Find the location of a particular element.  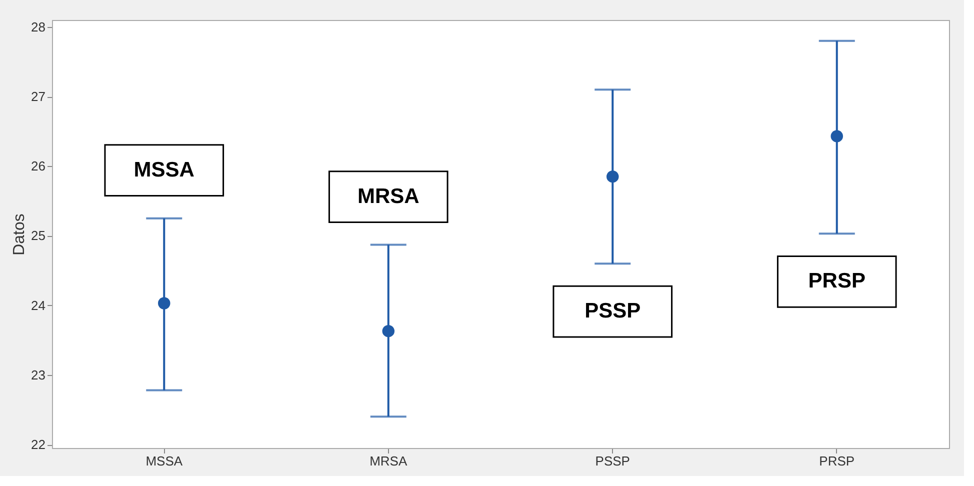

y-tick-label: 28 is located at coordinates (38, 26).